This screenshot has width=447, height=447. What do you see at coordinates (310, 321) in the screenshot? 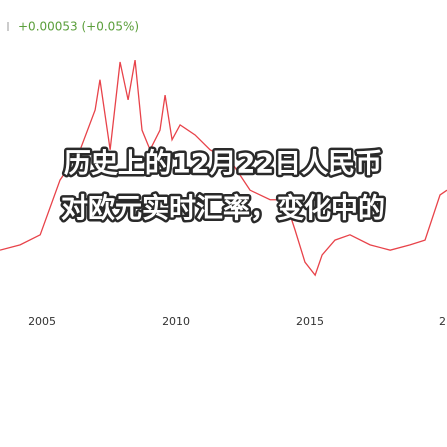
I see `x-tick-label: 2015` at bounding box center [310, 321].